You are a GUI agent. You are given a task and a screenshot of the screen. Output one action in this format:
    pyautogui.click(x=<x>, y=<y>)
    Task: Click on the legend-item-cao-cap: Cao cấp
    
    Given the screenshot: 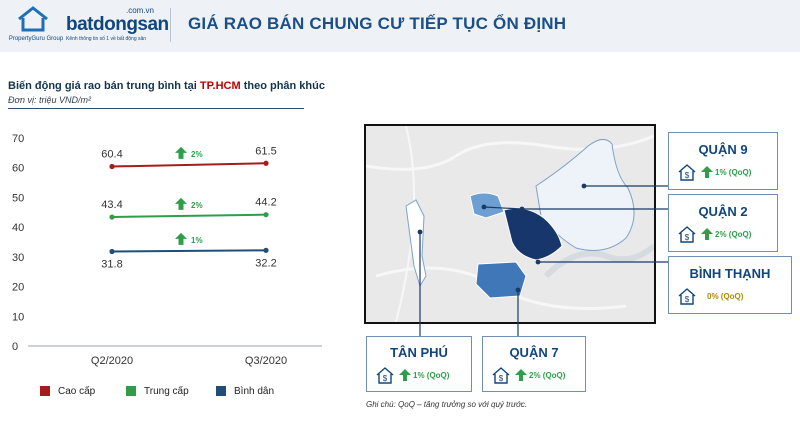 What is the action you would take?
    pyautogui.click(x=67, y=391)
    